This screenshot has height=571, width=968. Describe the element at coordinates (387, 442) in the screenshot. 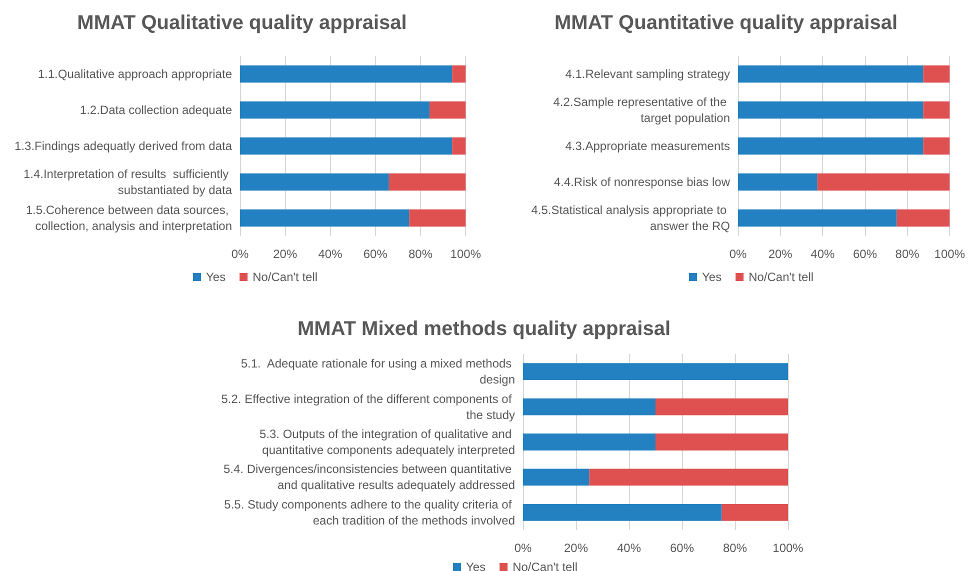

I see `y-tick-label: 5.3. Outputs of the integration of qualitative and quantitative components adequately interpreted` at that location.